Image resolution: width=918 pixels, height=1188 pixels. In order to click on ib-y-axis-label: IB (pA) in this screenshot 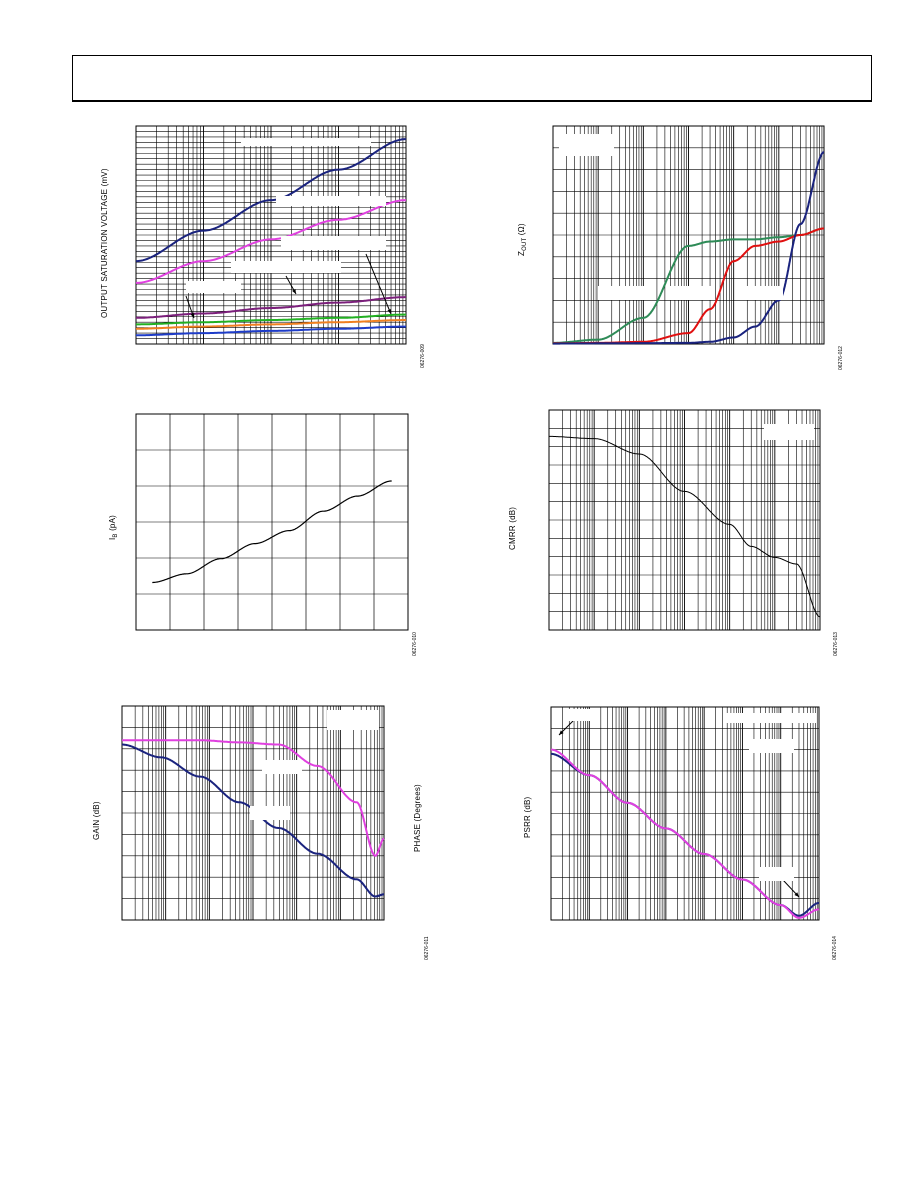, I will do `click(113, 527)`.